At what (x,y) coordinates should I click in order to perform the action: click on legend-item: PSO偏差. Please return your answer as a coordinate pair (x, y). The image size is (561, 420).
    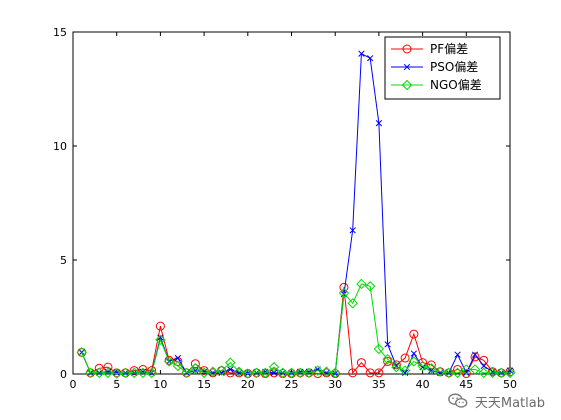
    Looking at the image, I should click on (434, 66).